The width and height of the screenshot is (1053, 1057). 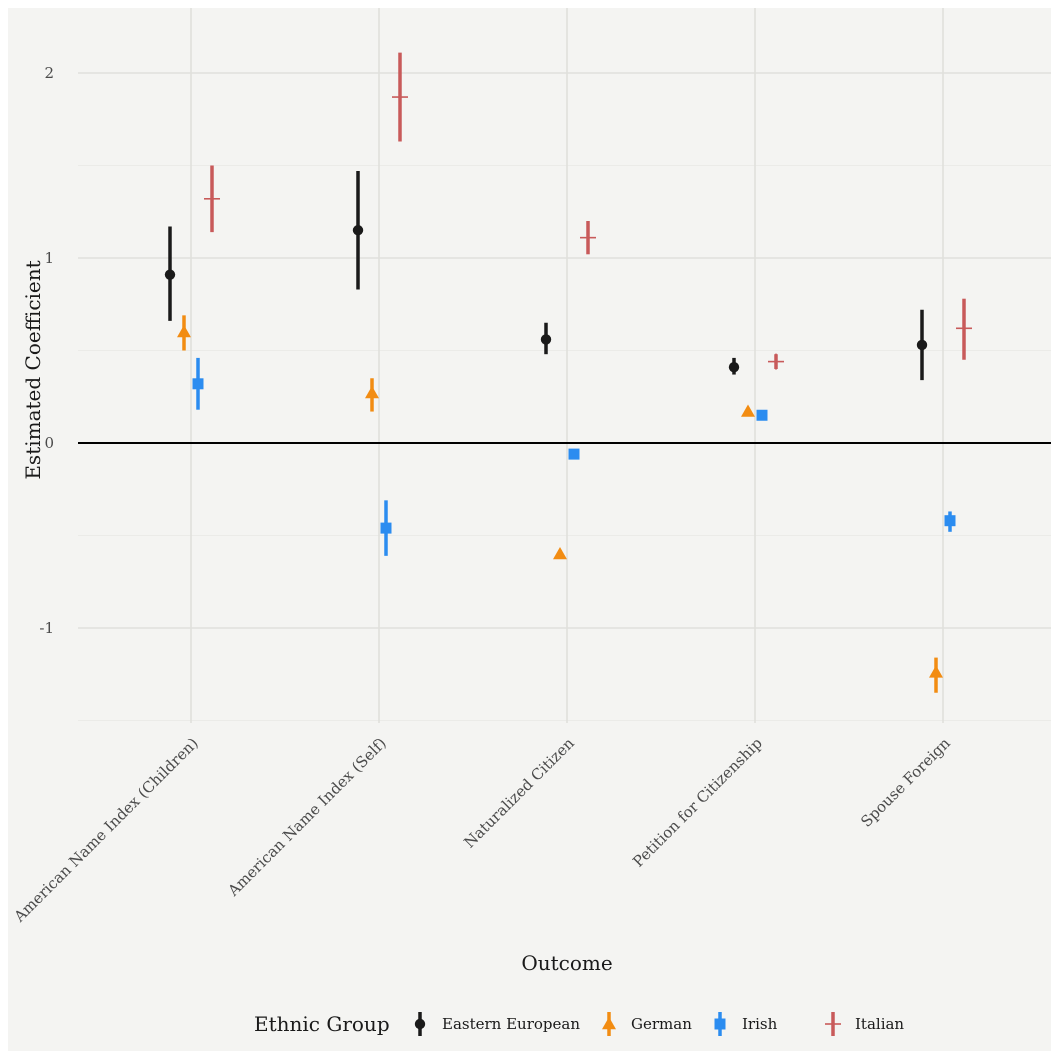 I want to click on x-tick-label: Naturalized Citizen, so click(x=519, y=793).